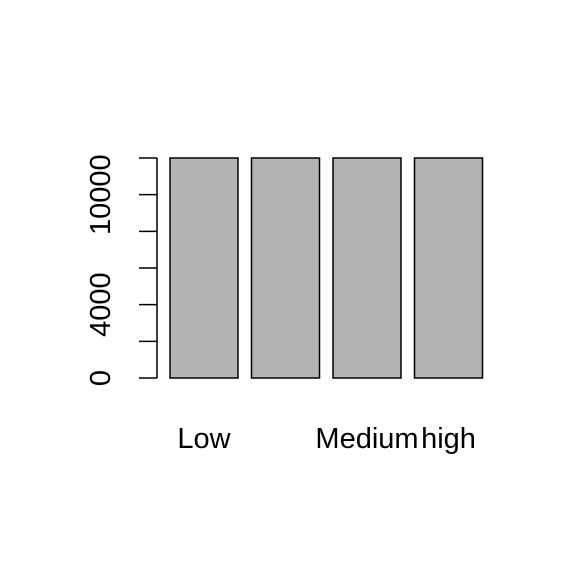 The width and height of the screenshot is (576, 576). What do you see at coordinates (101, 304) in the screenshot?
I see `y-tick-label: 4000` at bounding box center [101, 304].